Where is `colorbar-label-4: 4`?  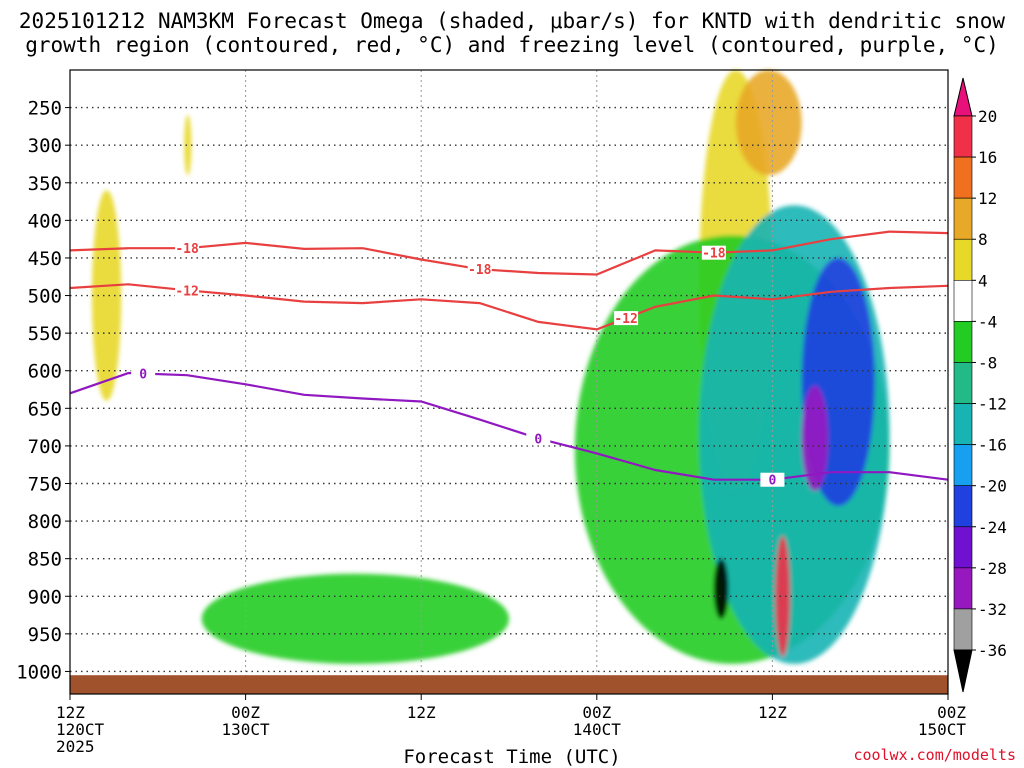
colorbar-label-4: 4 is located at coordinates (983, 280).